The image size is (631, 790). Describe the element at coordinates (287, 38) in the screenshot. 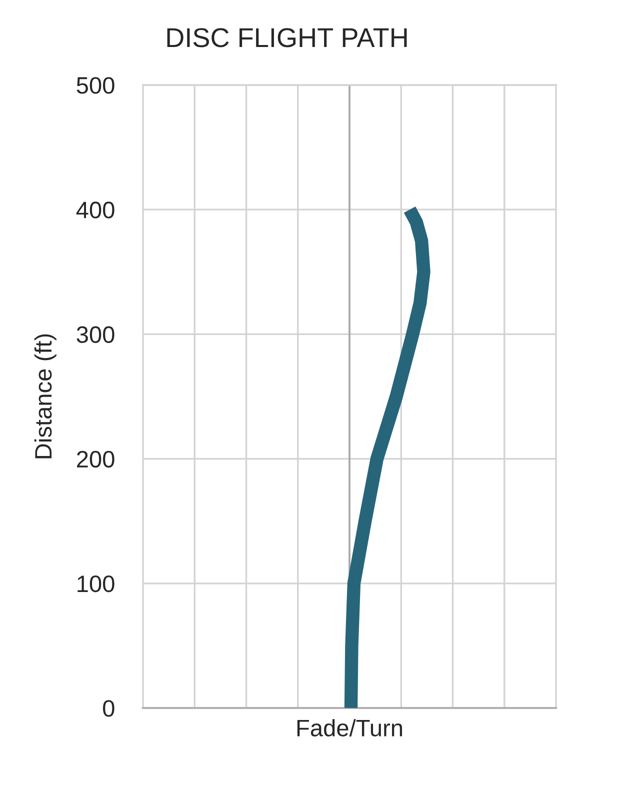

I see `chart-title: DISC FLIGHT PATH` at that location.